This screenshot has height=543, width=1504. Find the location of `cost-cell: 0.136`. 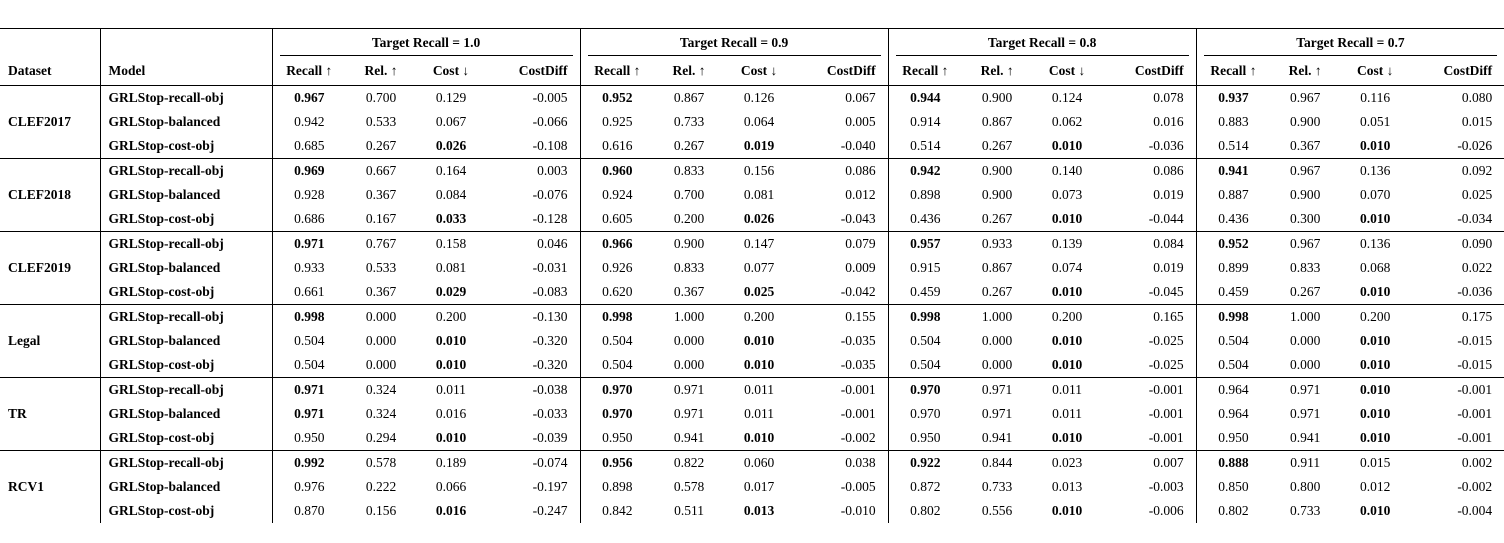

cost-cell: 0.136 is located at coordinates (1375, 243).